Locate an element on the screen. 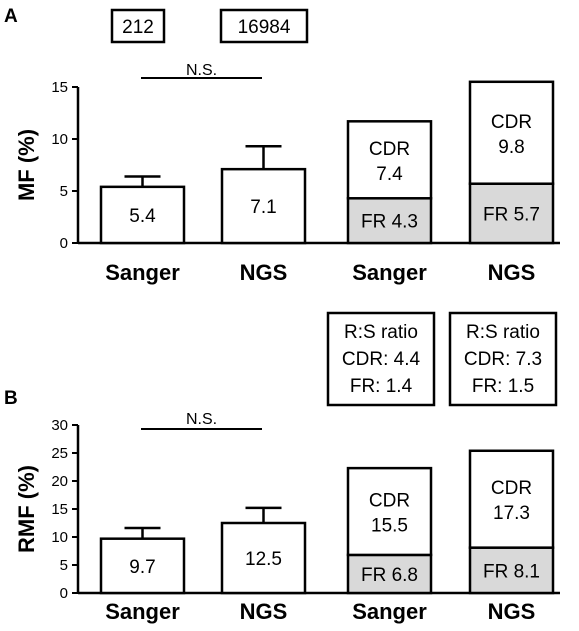 The width and height of the screenshot is (579, 631). panel-letter: B is located at coordinates (11, 398).